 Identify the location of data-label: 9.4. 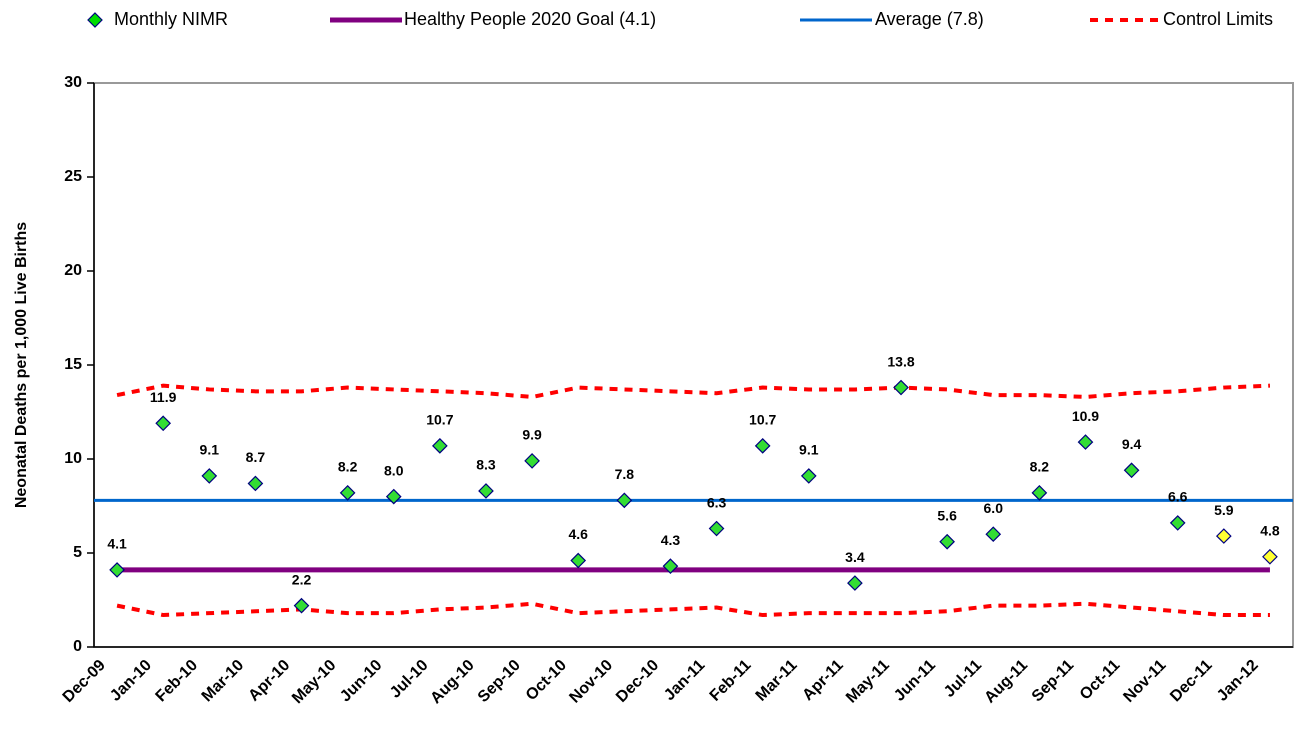
(1132, 444).